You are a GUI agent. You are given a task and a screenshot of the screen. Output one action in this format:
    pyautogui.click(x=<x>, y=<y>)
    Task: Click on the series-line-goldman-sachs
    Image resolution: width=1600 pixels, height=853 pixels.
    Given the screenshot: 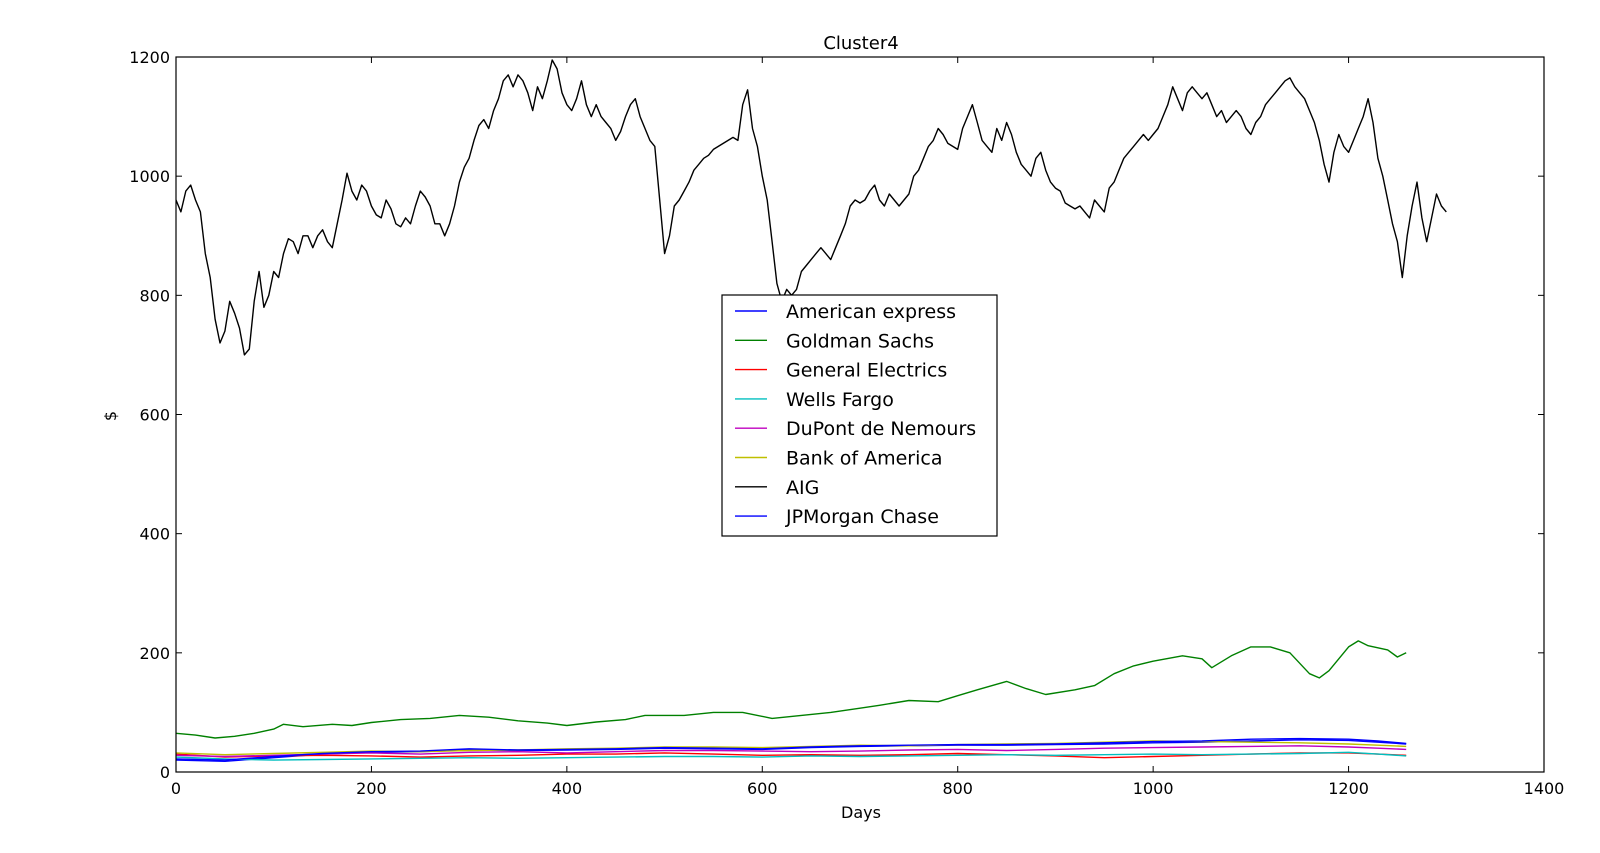 What is the action you would take?
    pyautogui.click(x=791, y=689)
    